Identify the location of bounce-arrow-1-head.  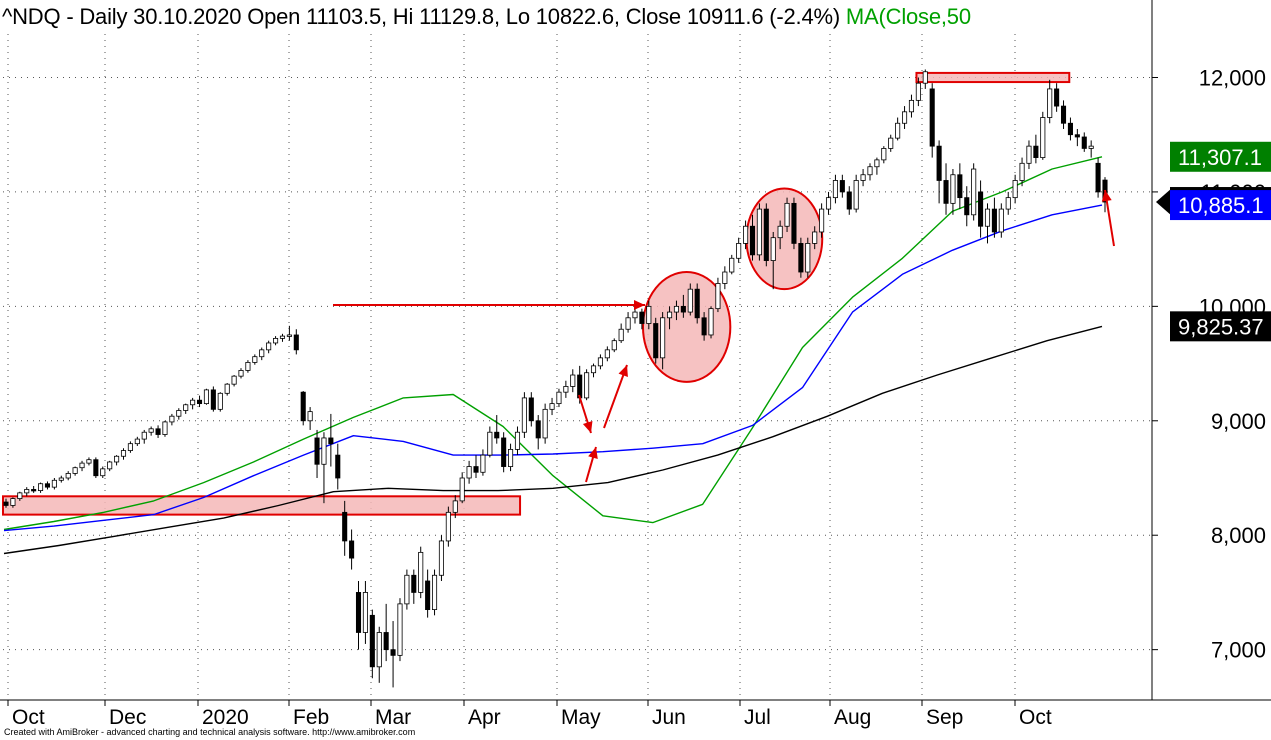
(593, 453).